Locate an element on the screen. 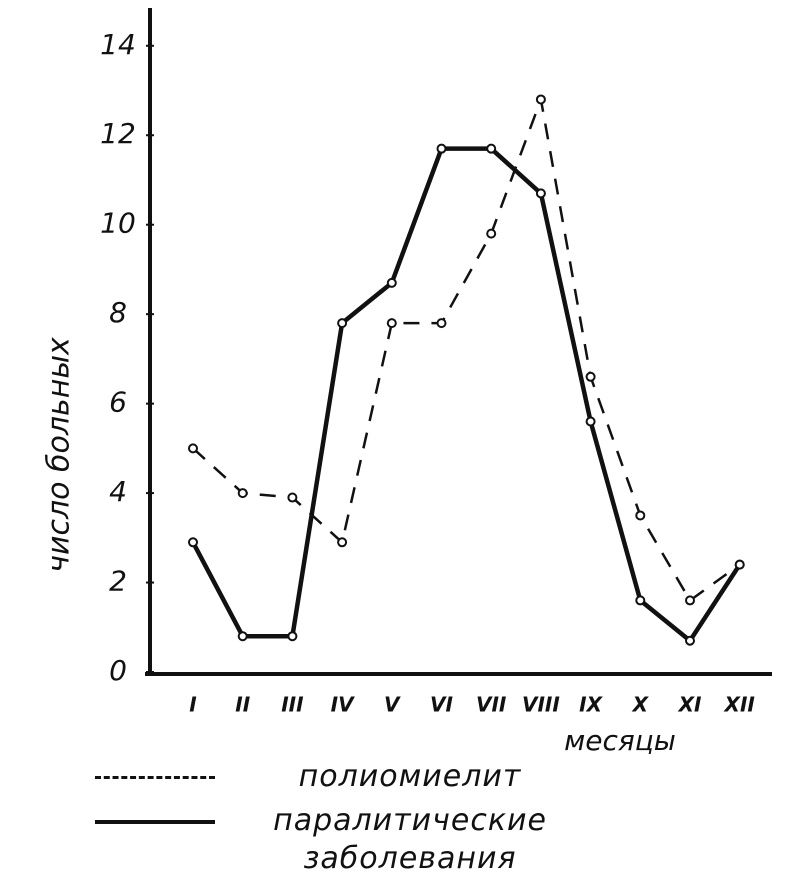  y-tick-label: 10 is located at coordinates (118, 223).